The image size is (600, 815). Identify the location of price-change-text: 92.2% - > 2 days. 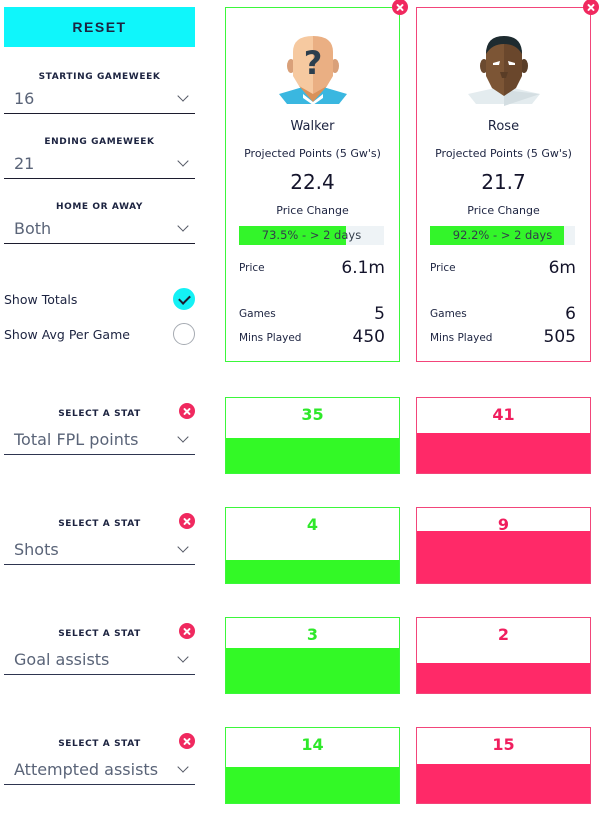
(502, 235).